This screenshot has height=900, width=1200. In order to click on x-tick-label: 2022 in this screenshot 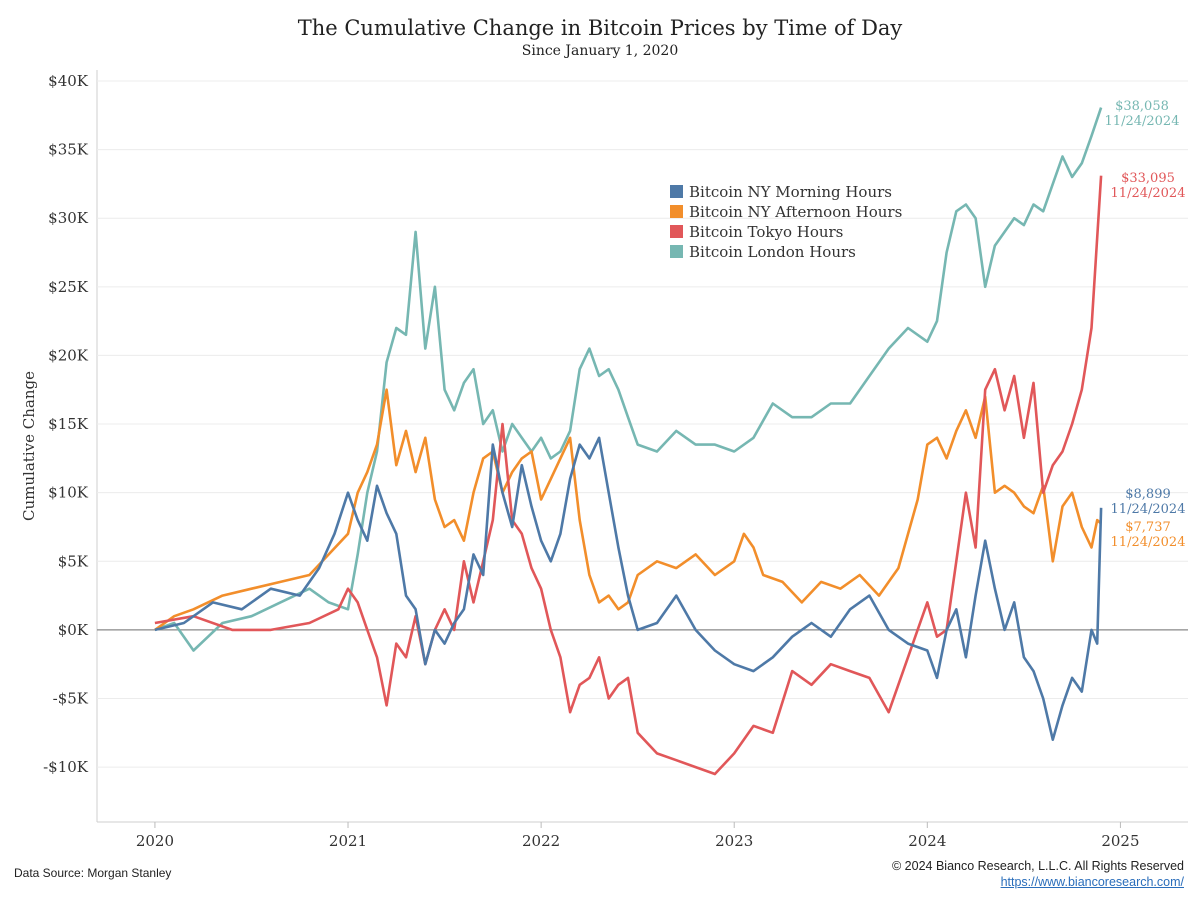, I will do `click(541, 841)`.